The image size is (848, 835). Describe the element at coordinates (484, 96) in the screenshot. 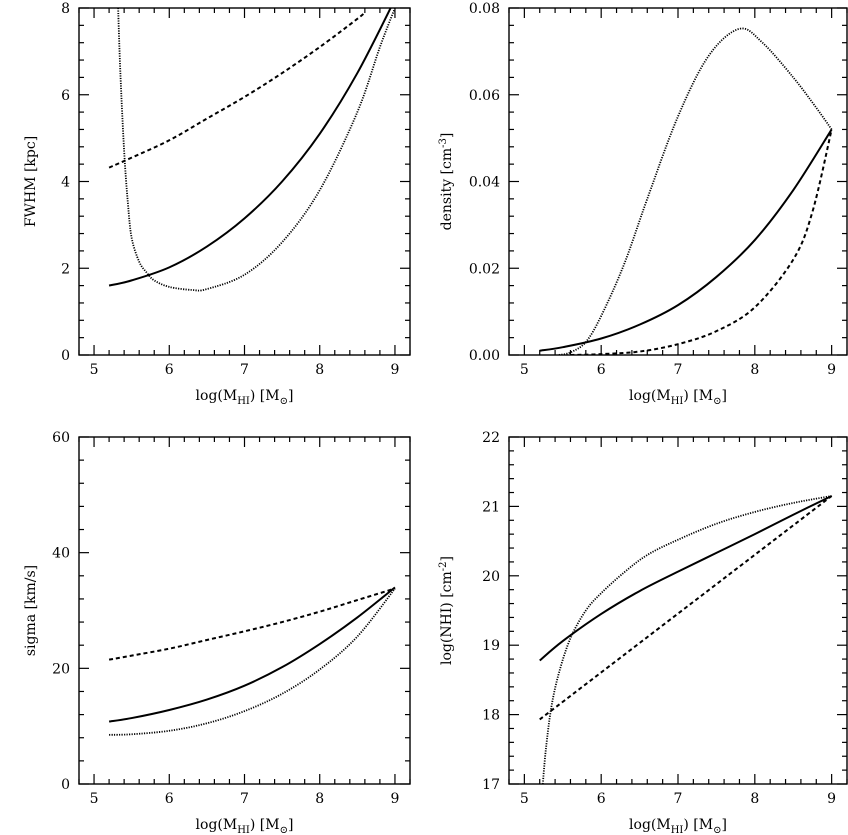

I see `y-tick-label: 0.06` at that location.